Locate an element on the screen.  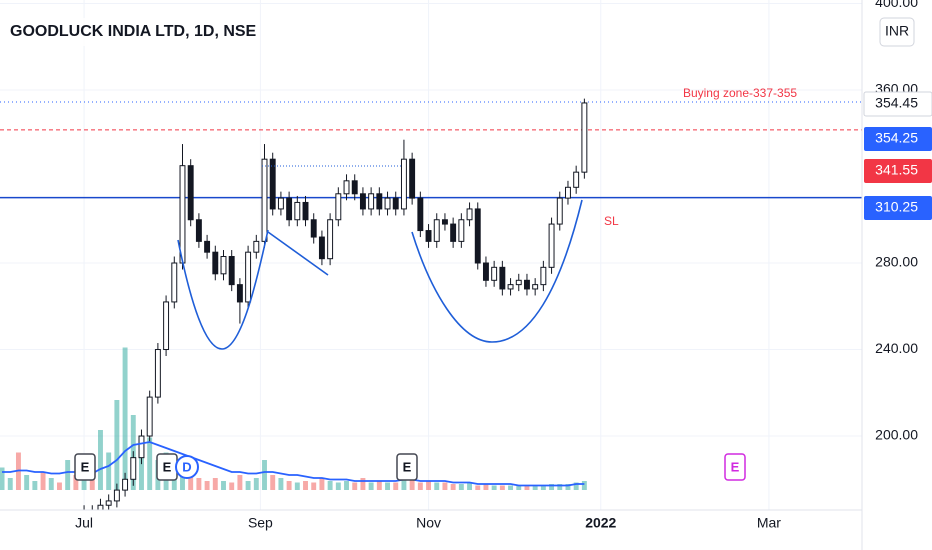
title-bg is located at coordinates (124, 32).